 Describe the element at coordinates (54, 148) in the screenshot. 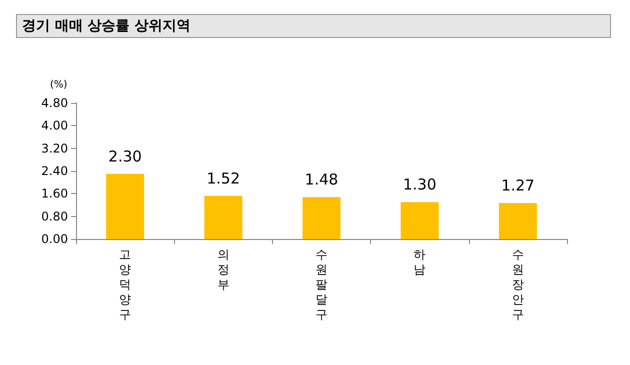

I see `y-tick-label: 3.20` at that location.